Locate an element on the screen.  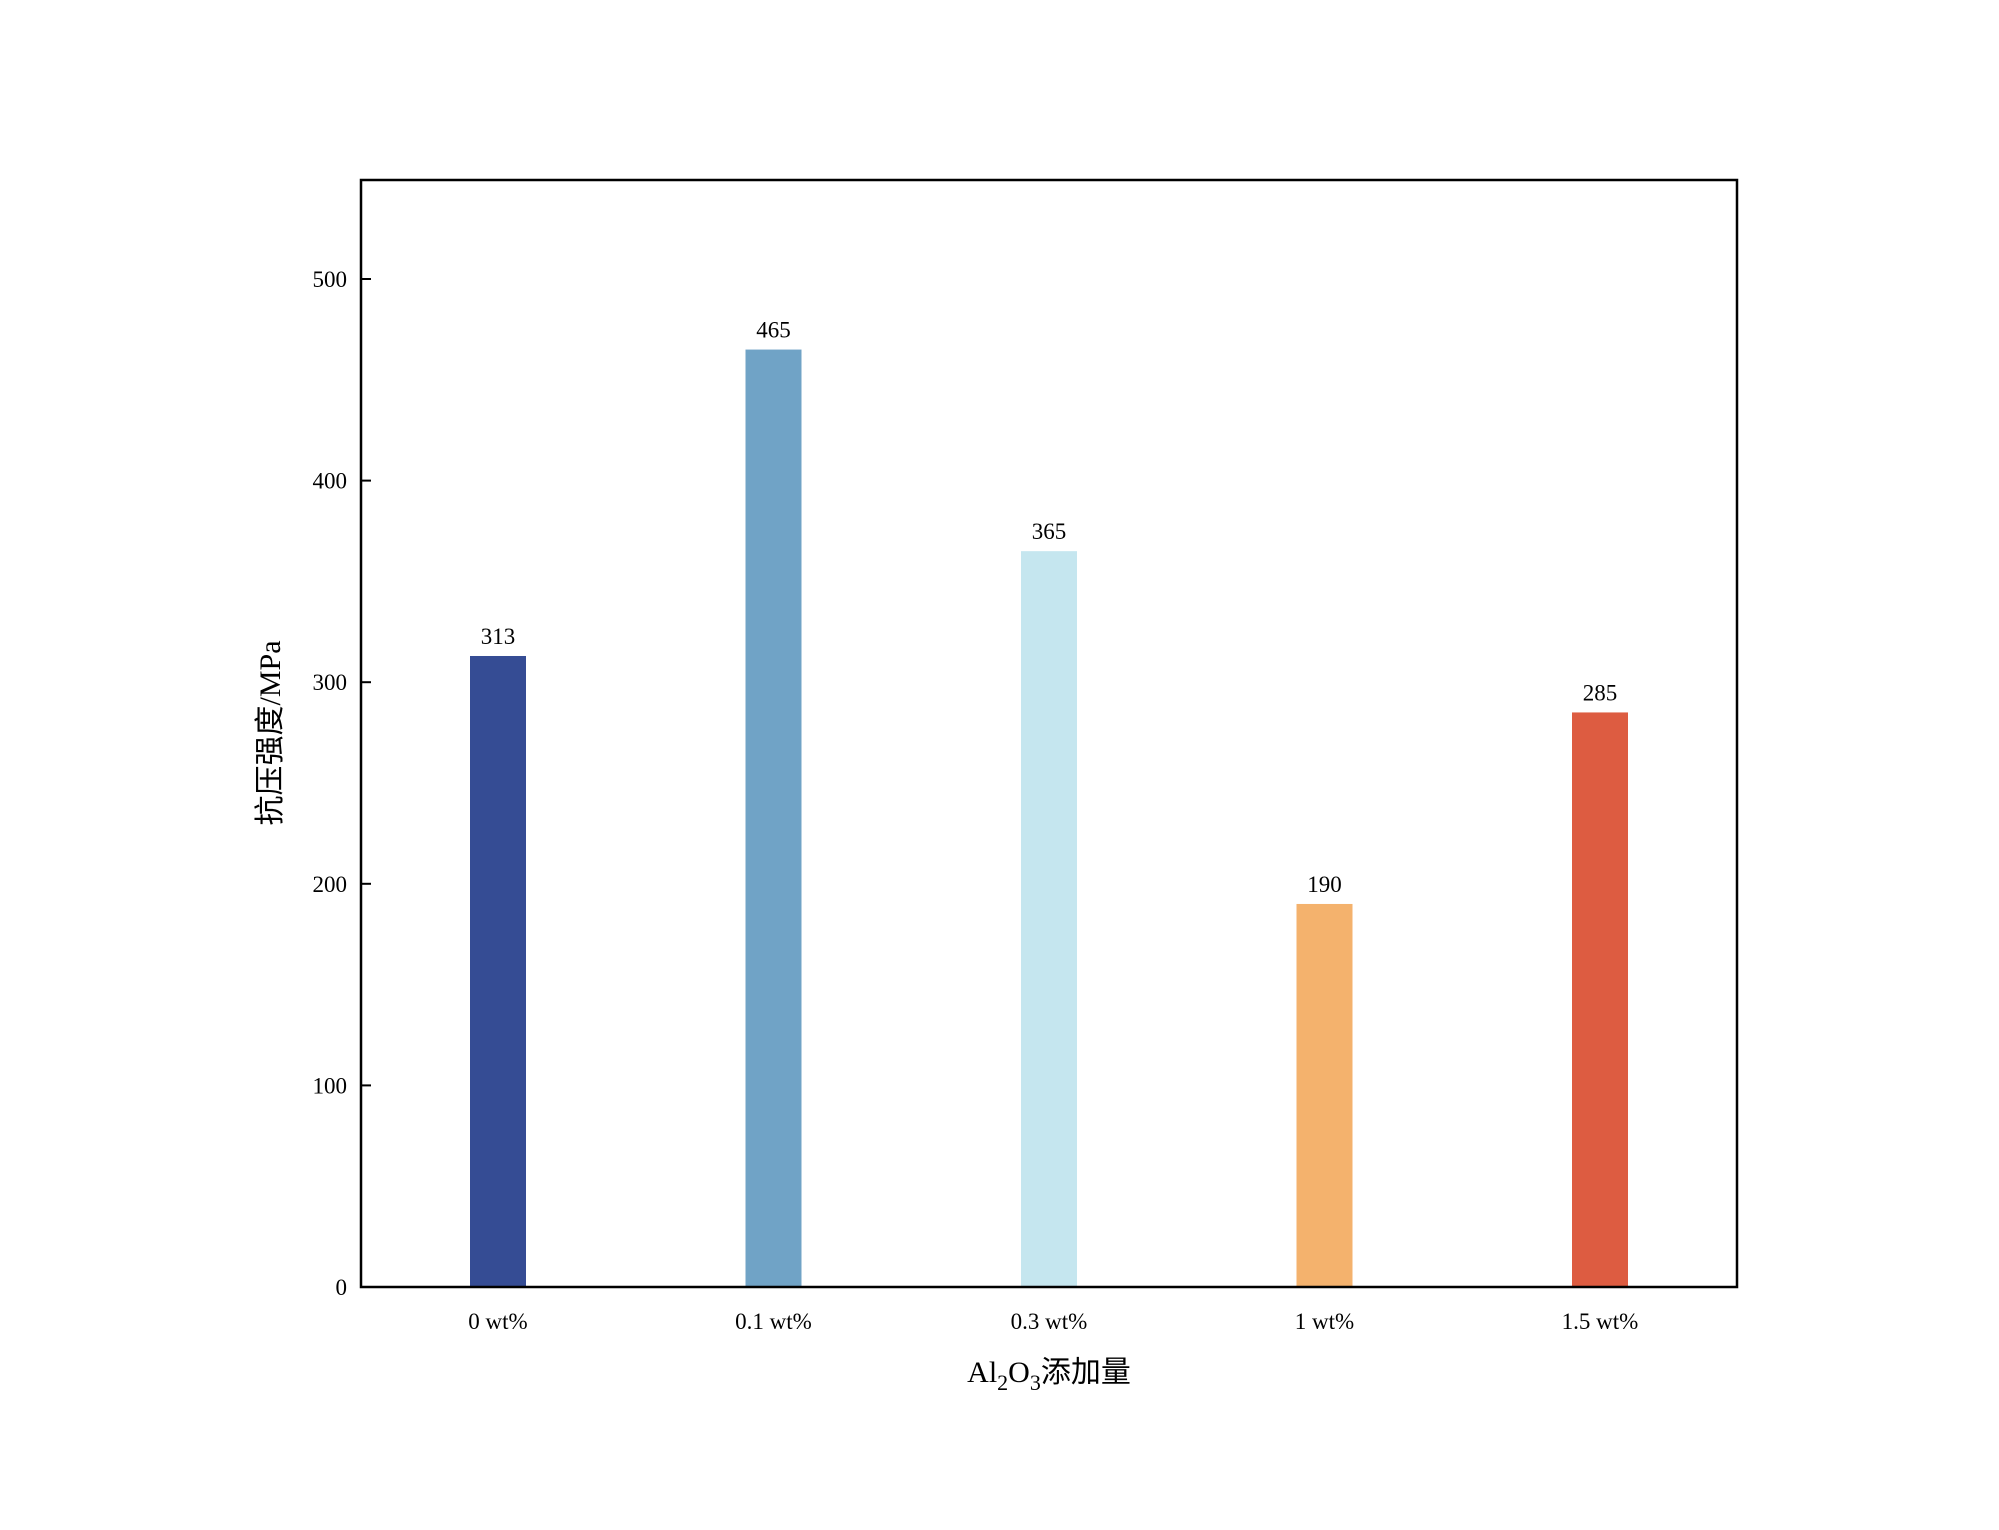
bar-value-label-1: 465 is located at coordinates (773, 330).